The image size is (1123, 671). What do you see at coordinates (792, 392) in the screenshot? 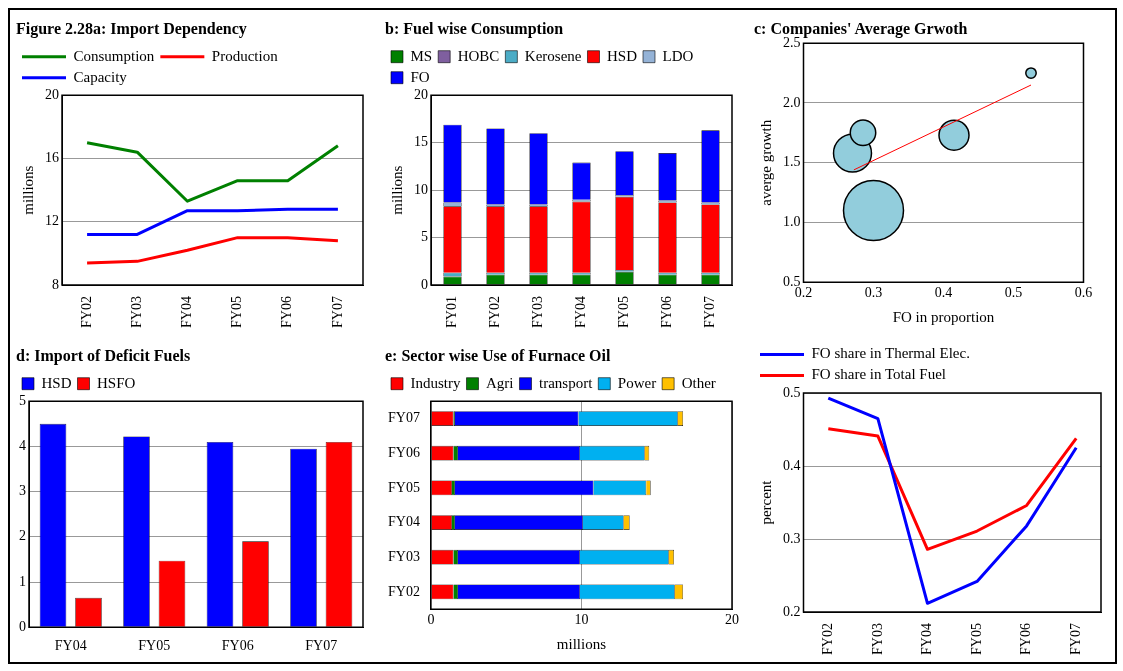
I see `y-tick-label: 0.5` at bounding box center [792, 392].